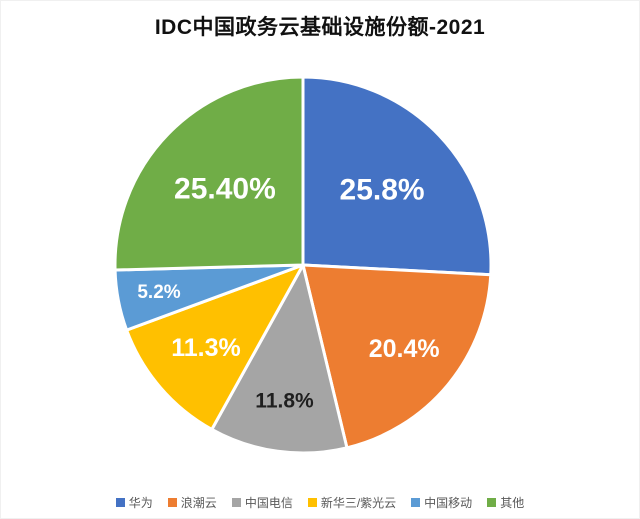 The height and width of the screenshot is (519, 640). I want to click on pie-slice-china-telecom, so click(279, 359).